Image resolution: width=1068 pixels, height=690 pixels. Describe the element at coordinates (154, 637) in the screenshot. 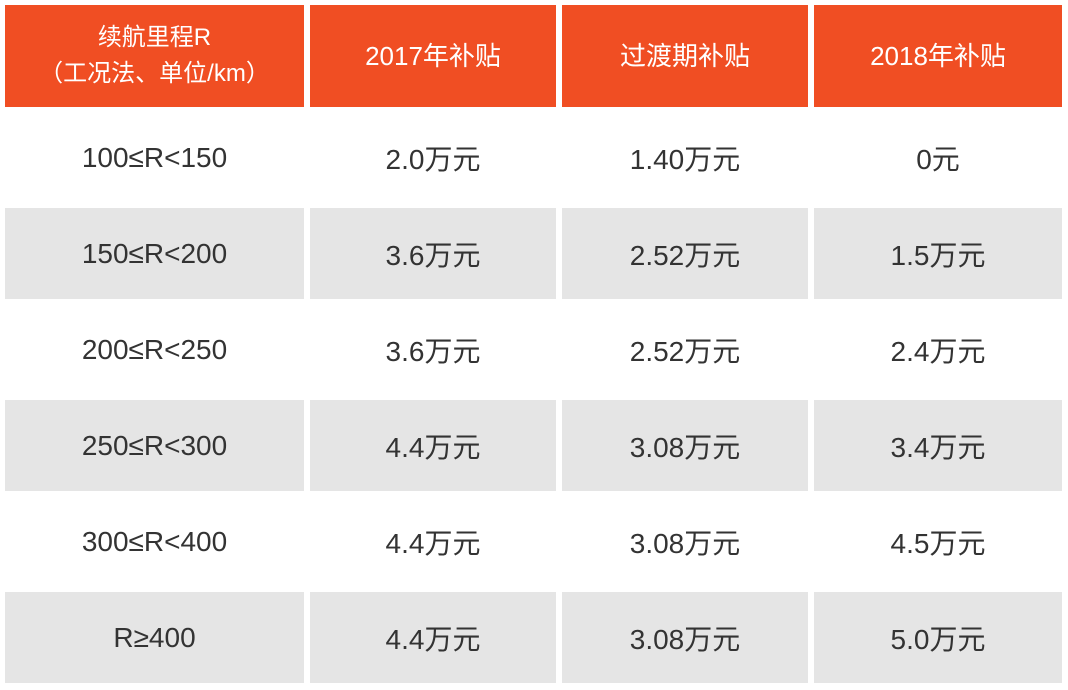

I see `range-cell: R≥400` at that location.